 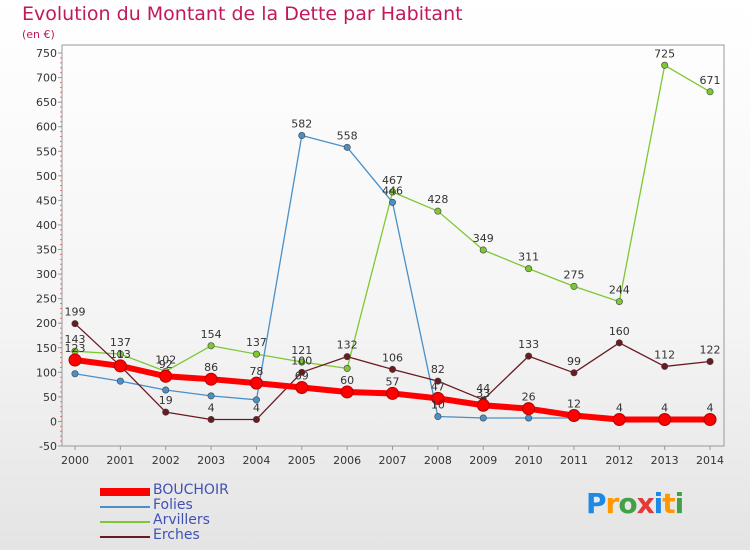 I want to click on data-label: 558, so click(x=347, y=135).